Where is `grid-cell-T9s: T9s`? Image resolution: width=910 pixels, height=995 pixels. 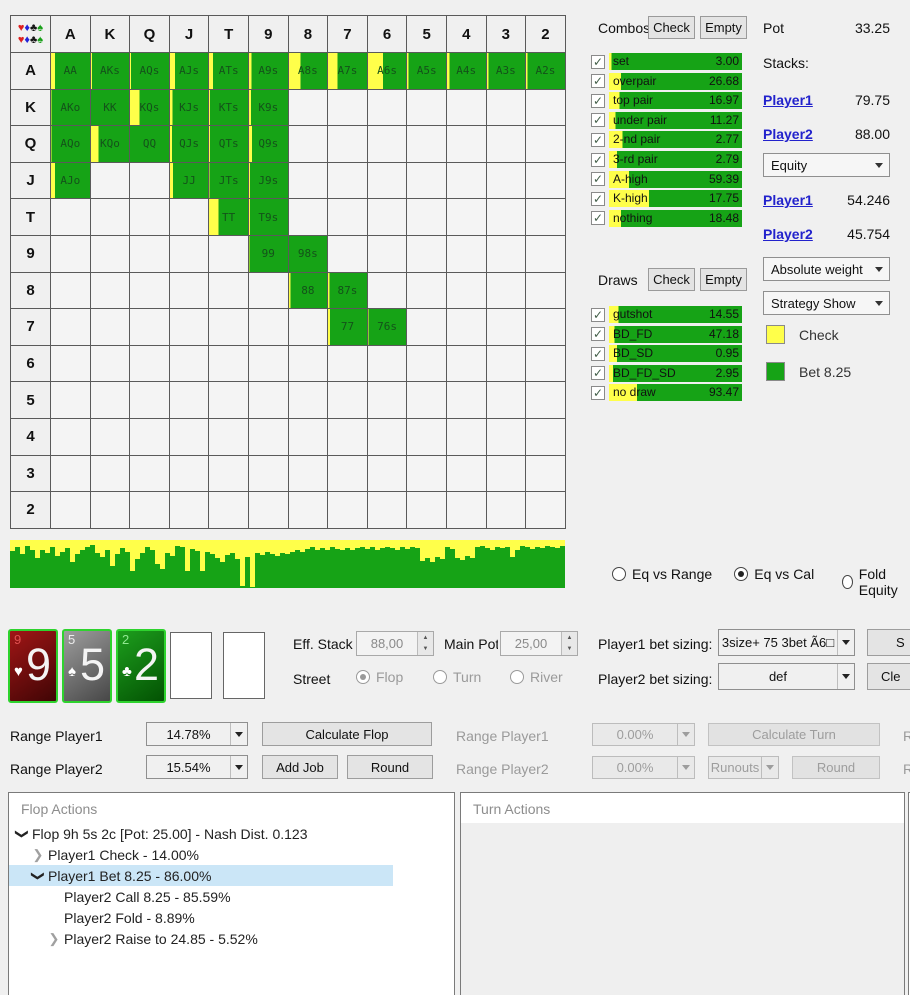
grid-cell-T9s: T9s is located at coordinates (268, 217).